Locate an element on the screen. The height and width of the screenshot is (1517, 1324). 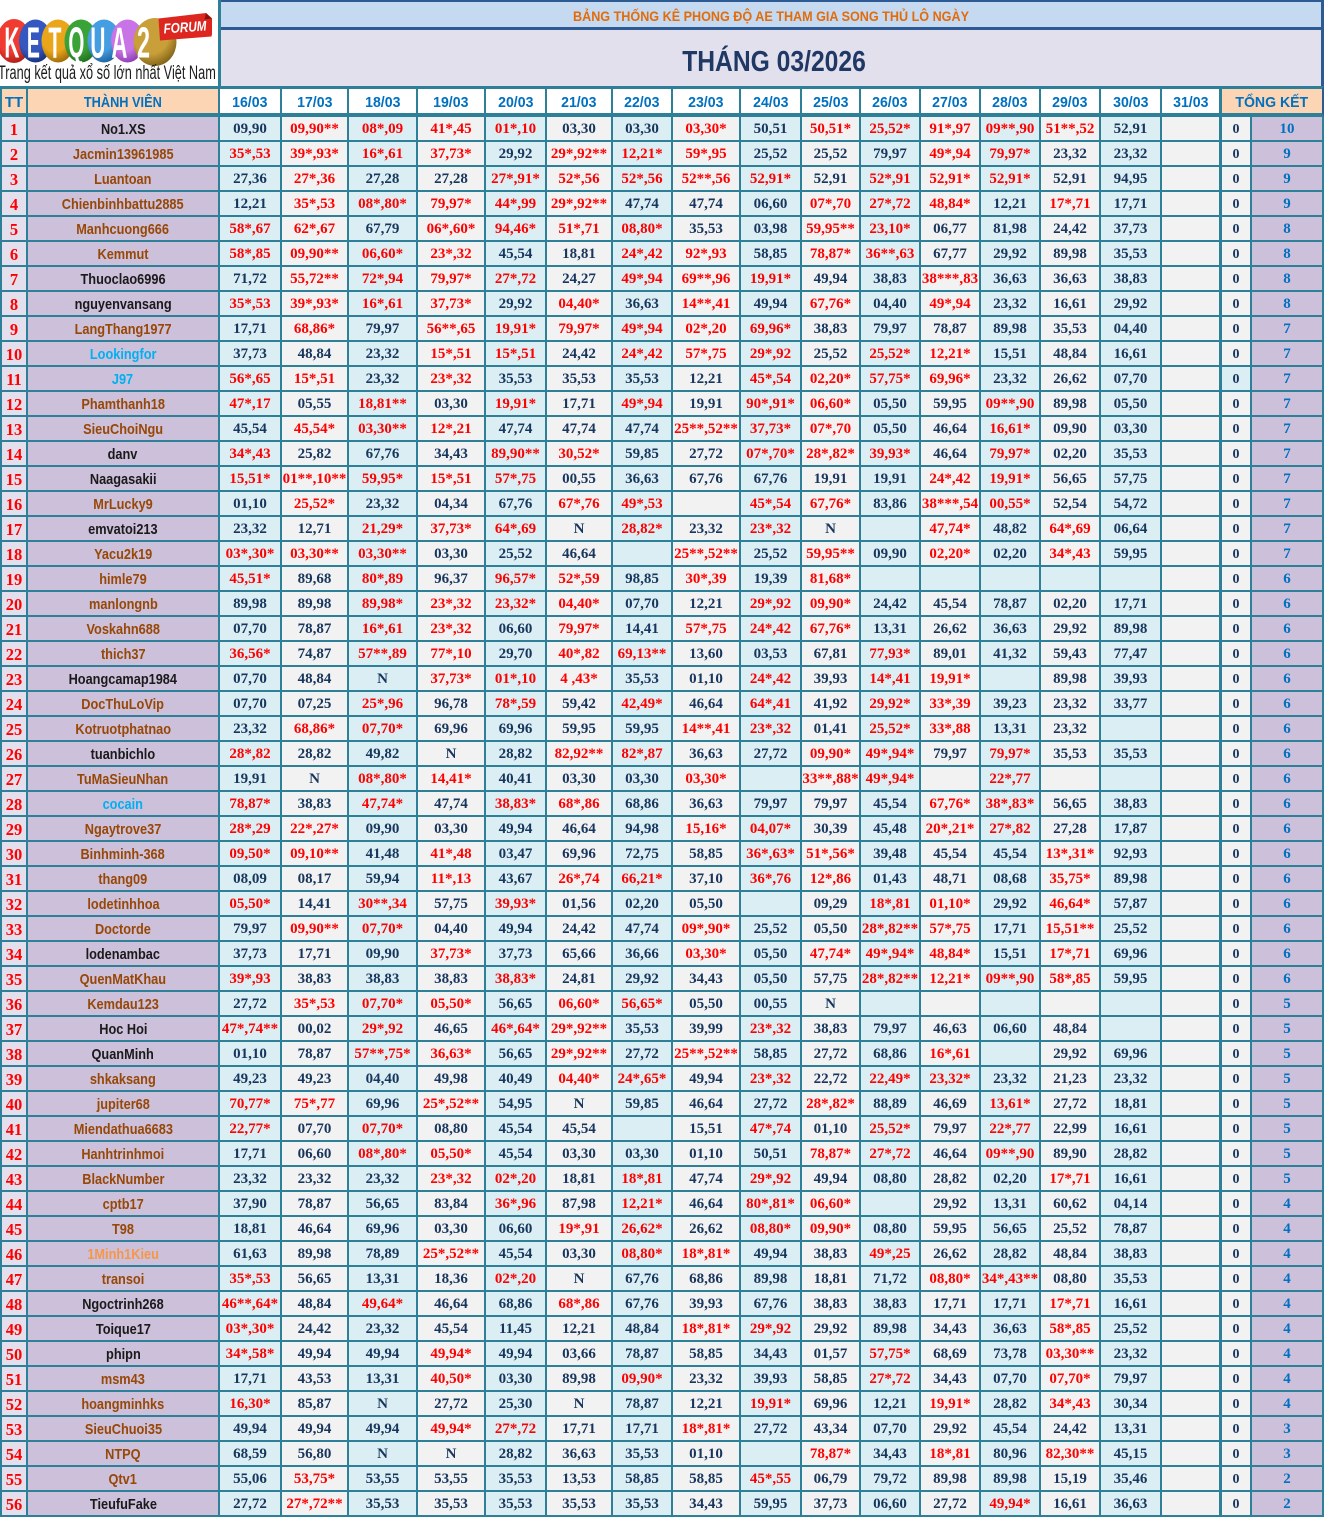
svg-text: A is located at coordinates (119, 43).